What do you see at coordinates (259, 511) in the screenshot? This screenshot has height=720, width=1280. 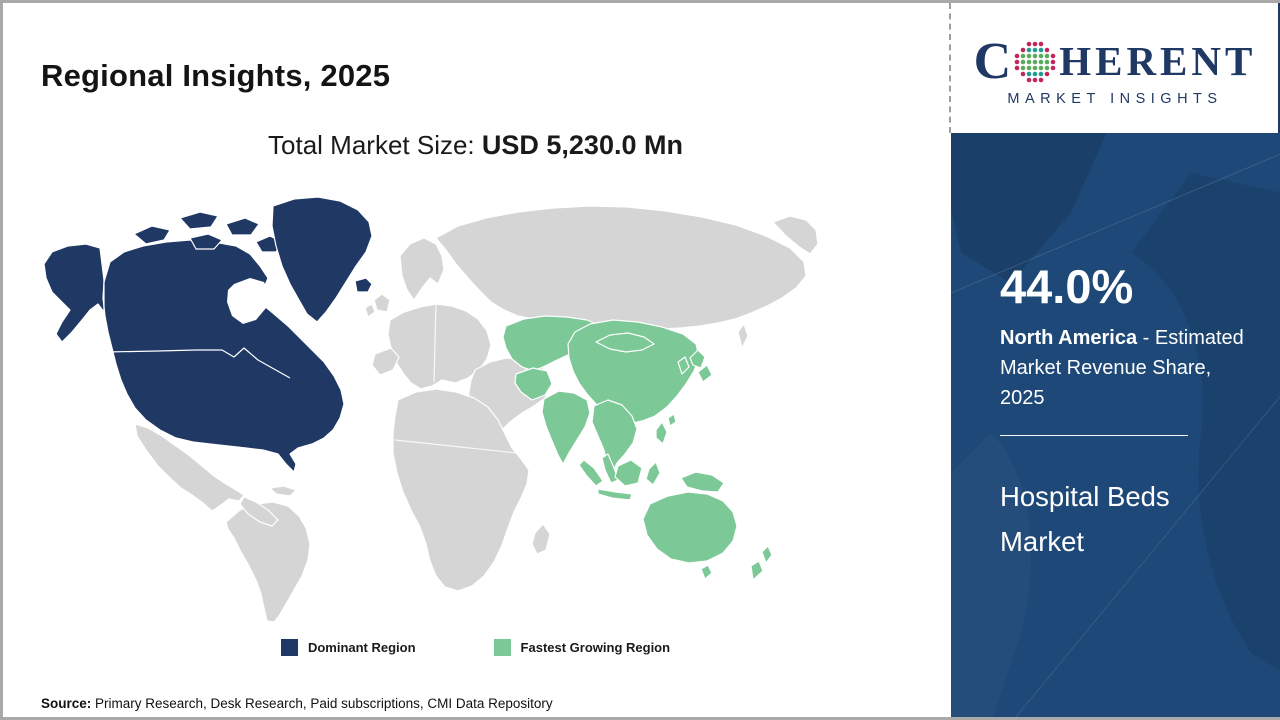 I see `region-central-america` at bounding box center [259, 511].